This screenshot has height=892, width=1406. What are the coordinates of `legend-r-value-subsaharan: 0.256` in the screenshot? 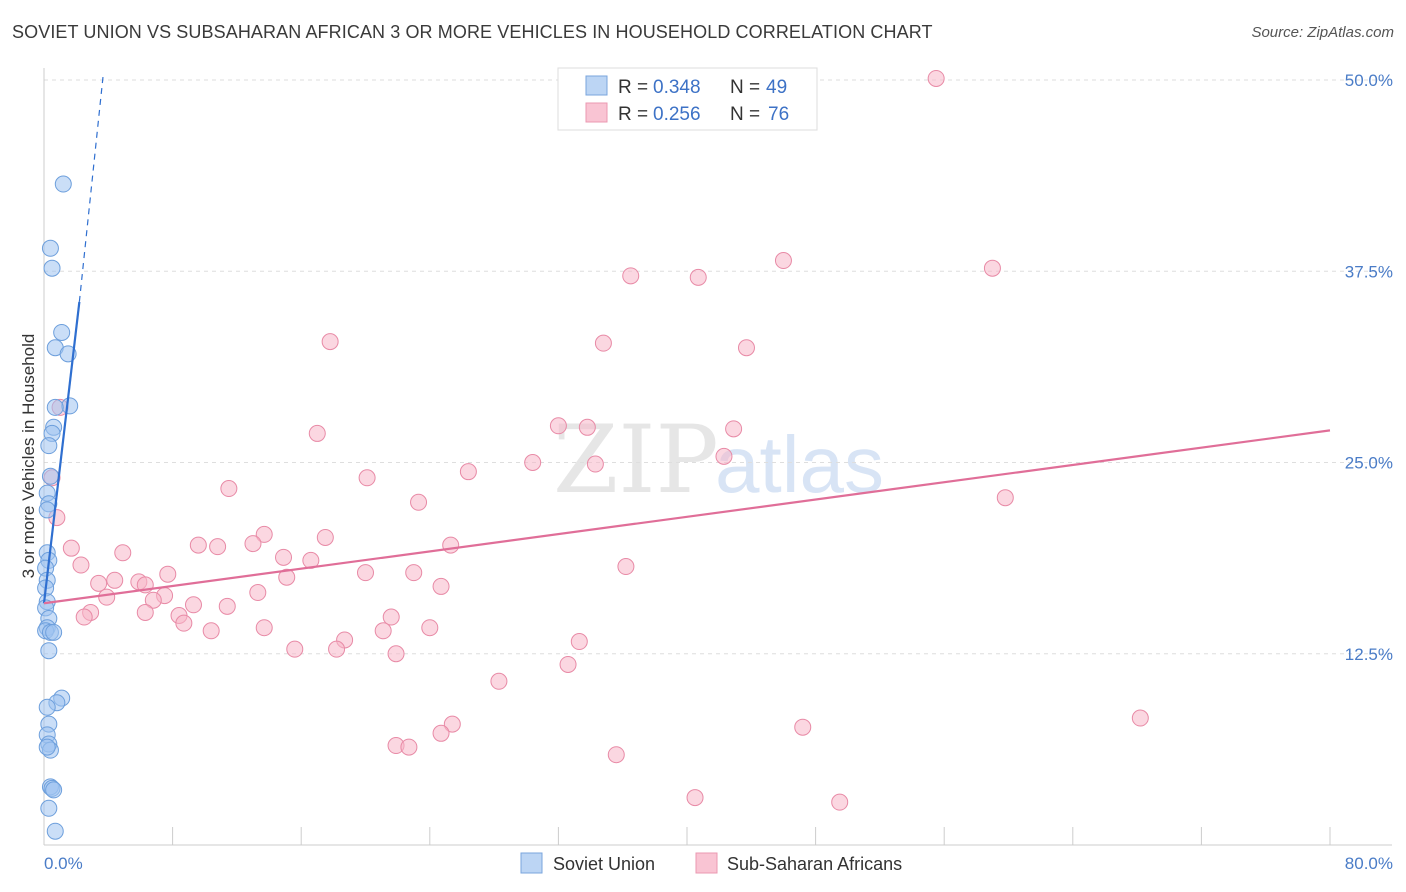 It's located at (677, 114).